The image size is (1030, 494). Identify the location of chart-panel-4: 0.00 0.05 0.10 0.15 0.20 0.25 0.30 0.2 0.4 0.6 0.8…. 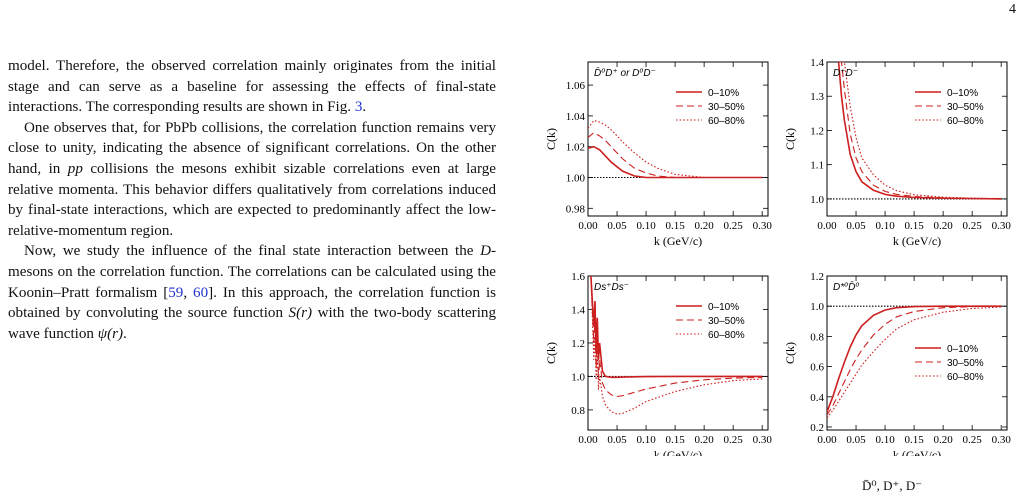
(897, 363).